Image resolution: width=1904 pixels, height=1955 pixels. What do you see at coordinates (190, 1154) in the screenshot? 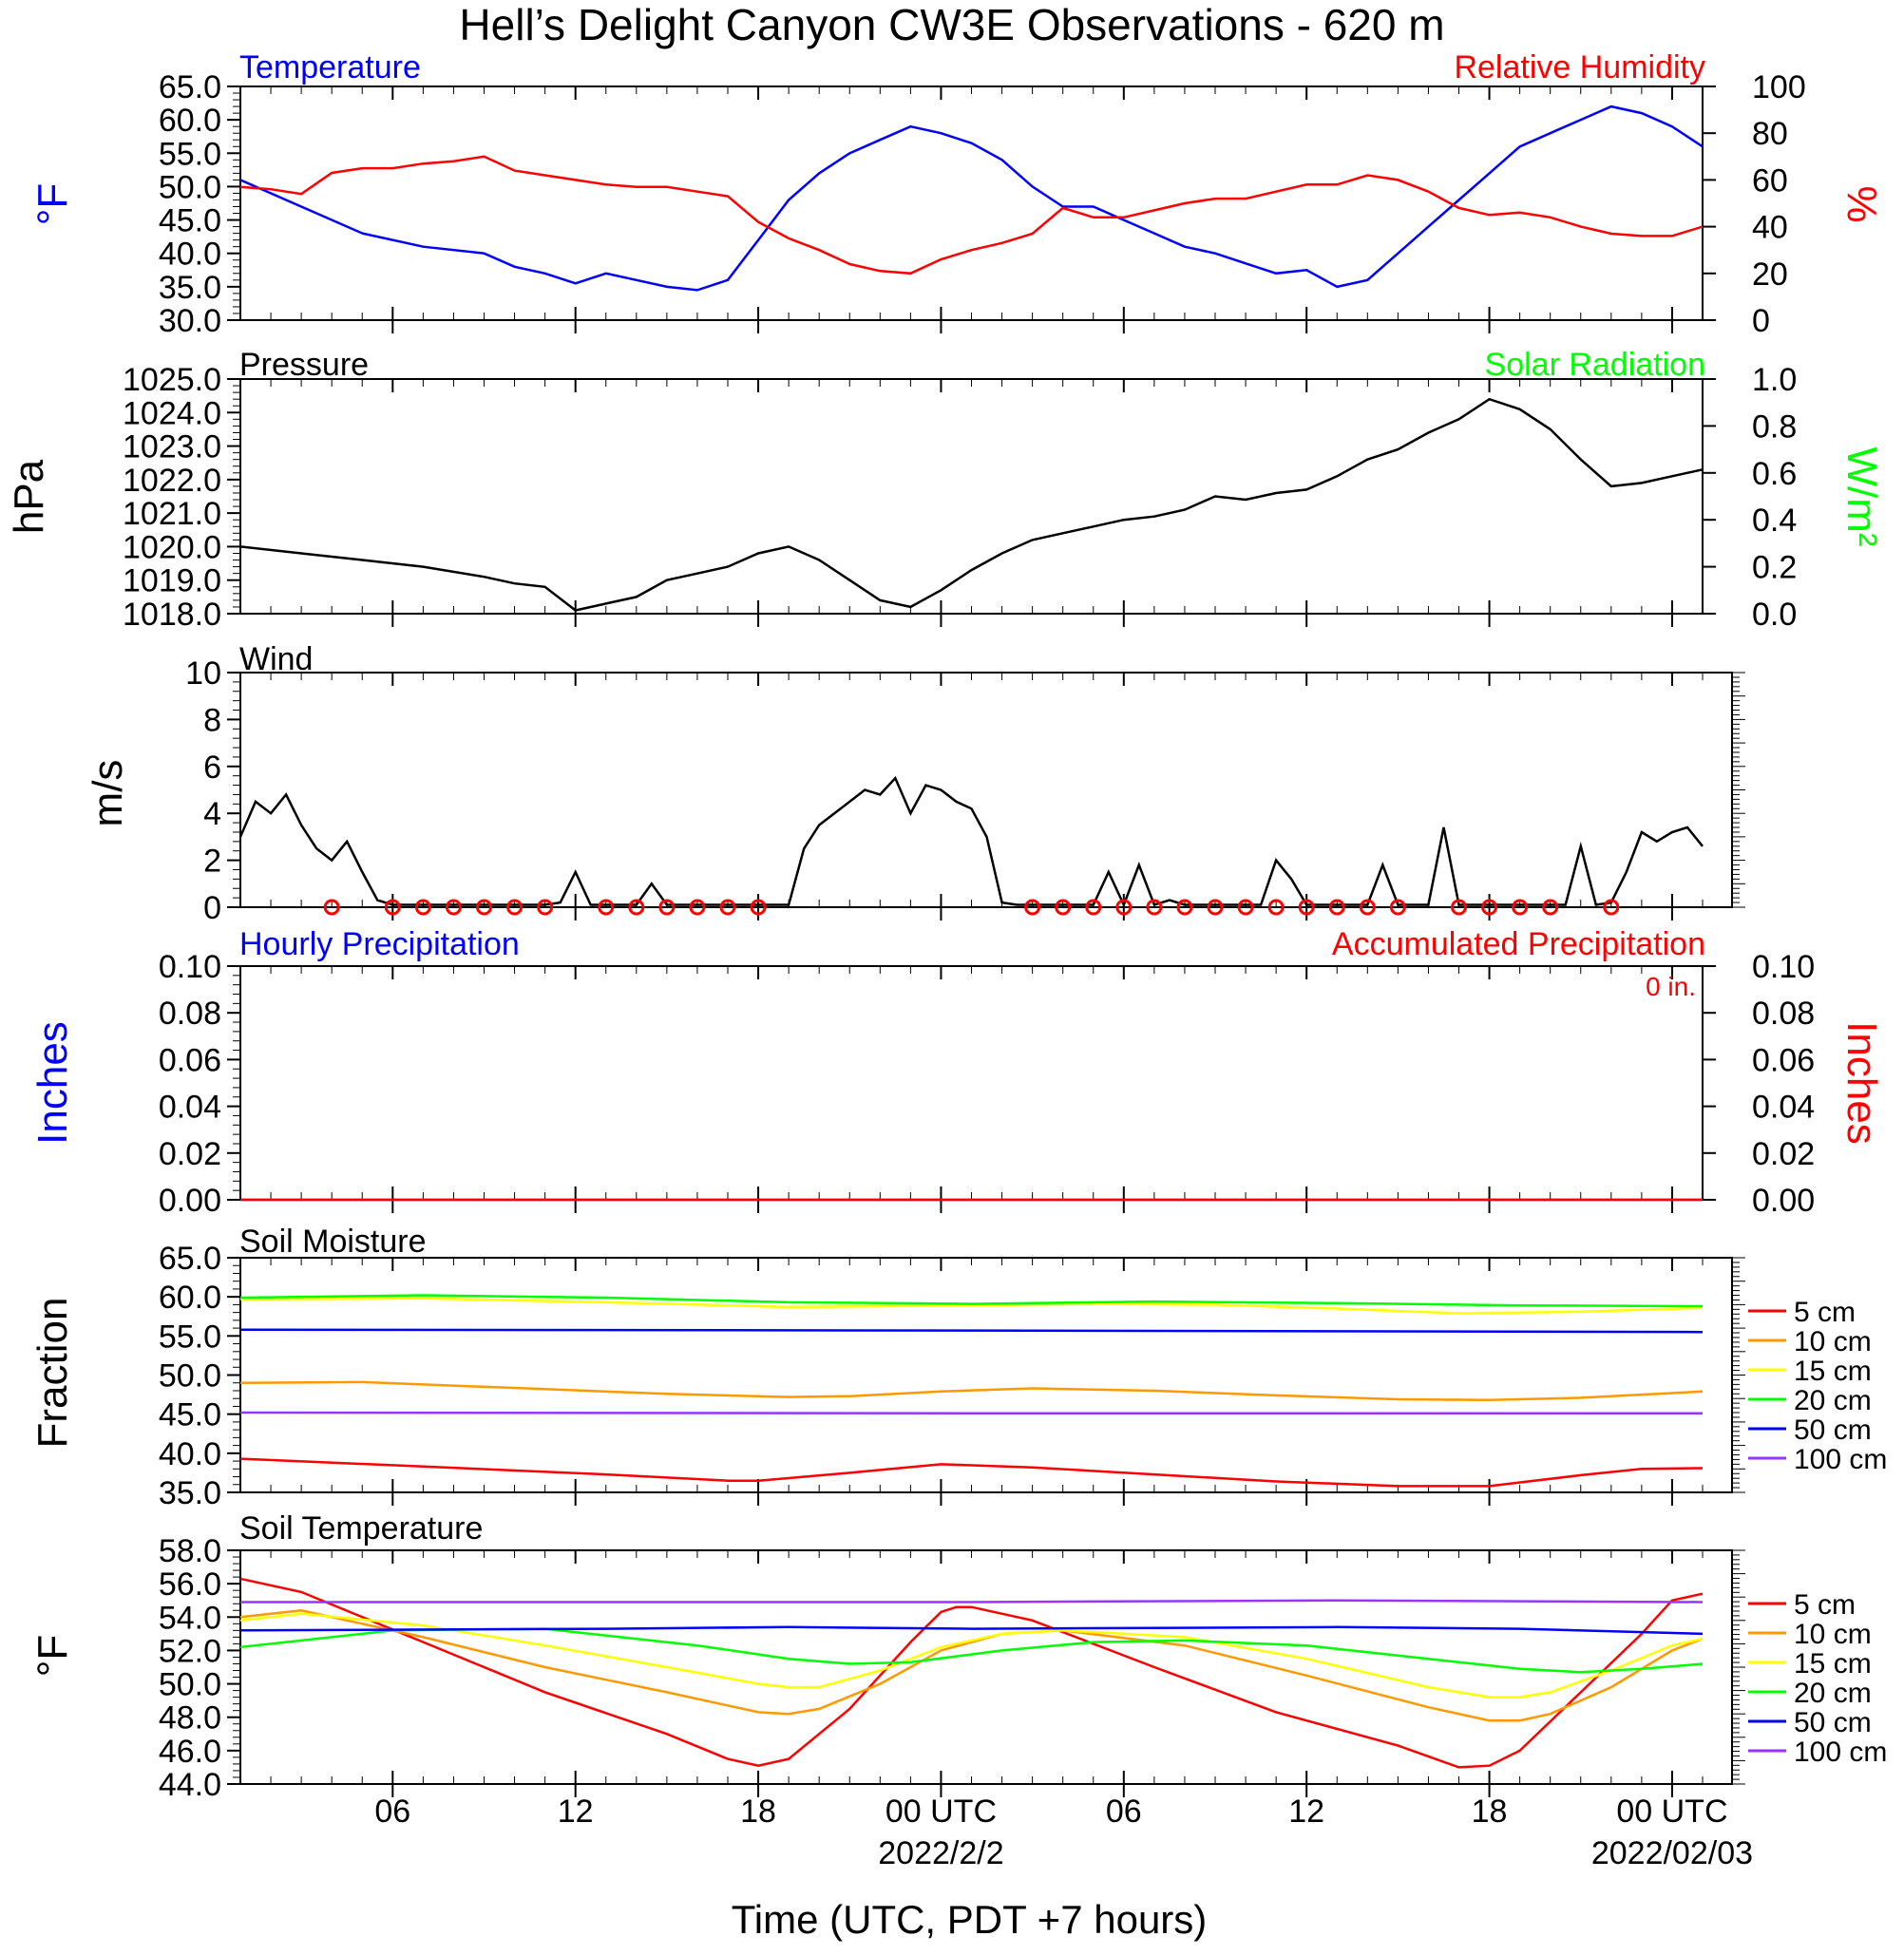
I see `precip-left-tick-label: 0.02` at bounding box center [190, 1154].